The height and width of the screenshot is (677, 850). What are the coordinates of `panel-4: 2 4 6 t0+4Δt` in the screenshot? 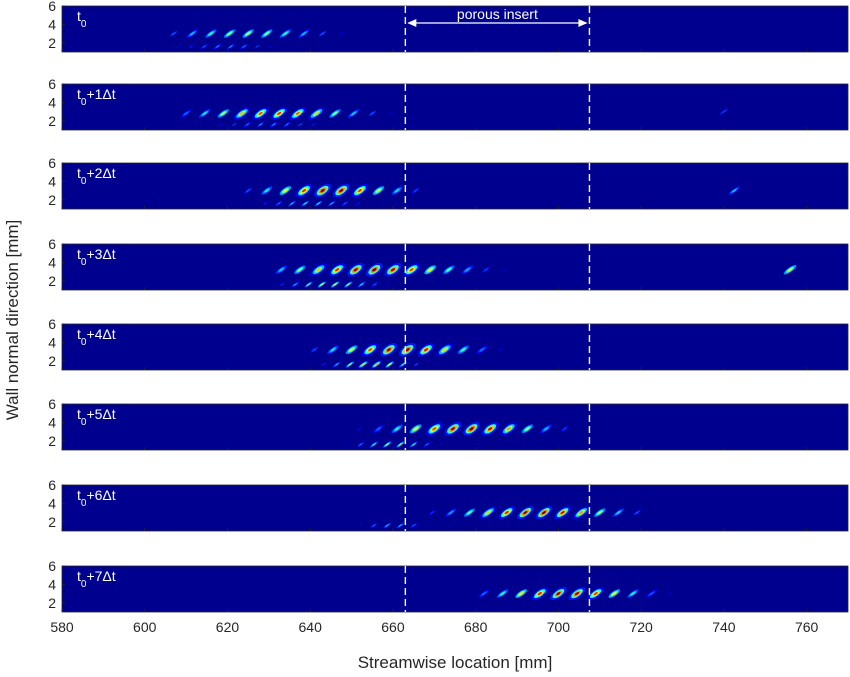 It's located at (448, 343).